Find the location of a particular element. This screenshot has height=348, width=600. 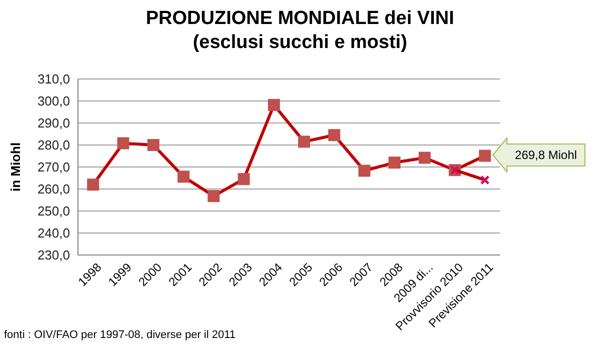

text: fonti : OIV/FAO per 1997-08, diverse per il 2011 is located at coordinates (120, 335).